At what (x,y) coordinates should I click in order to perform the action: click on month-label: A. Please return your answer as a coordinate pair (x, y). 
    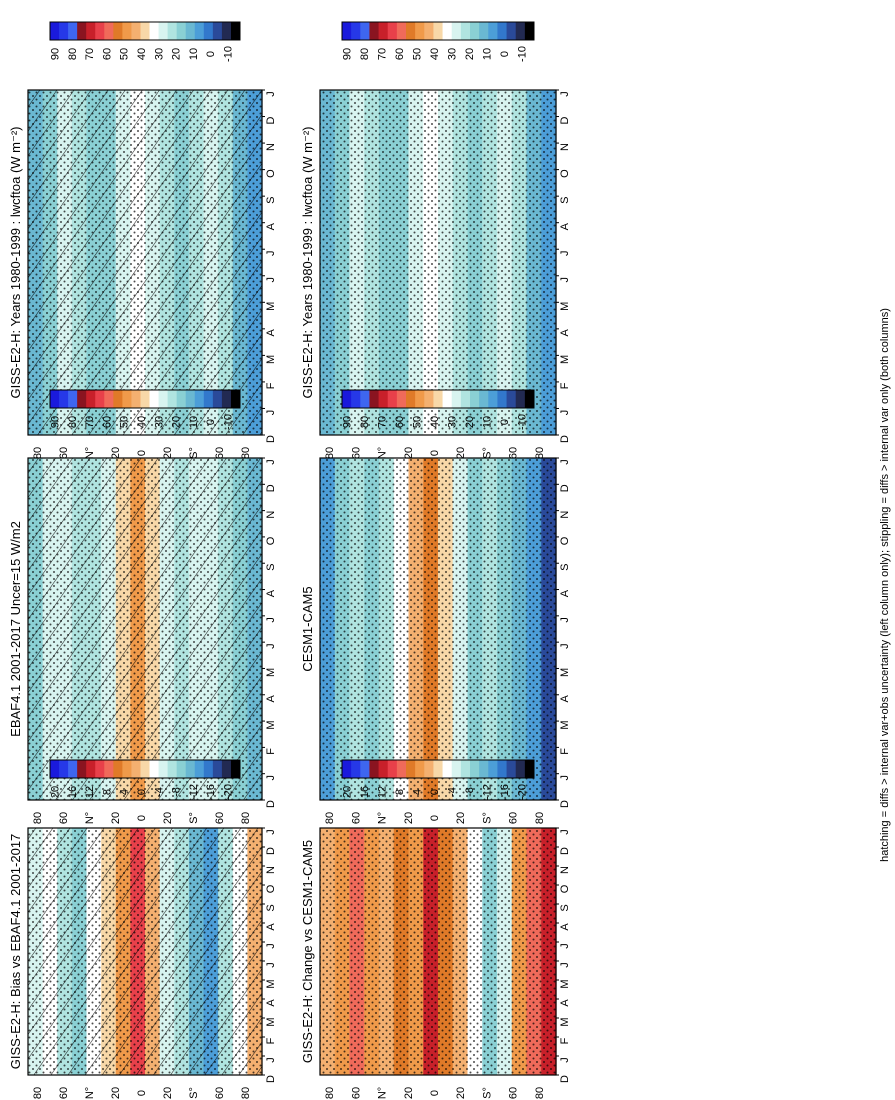
    Looking at the image, I should click on (565, 698).